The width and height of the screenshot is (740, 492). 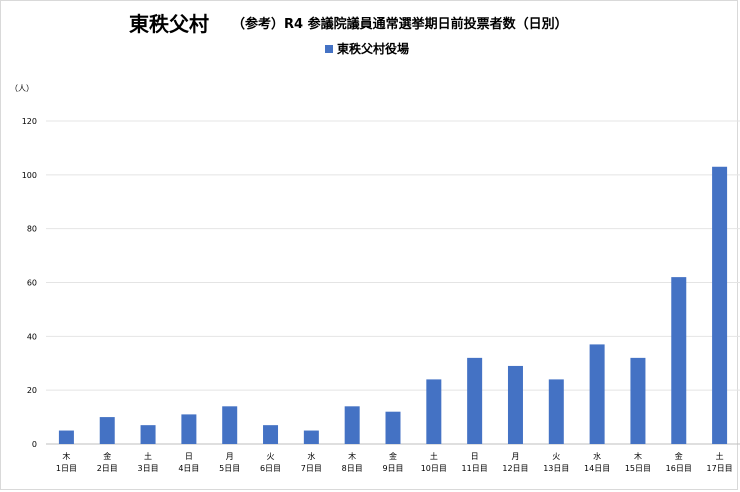 I want to click on x-tick-day: 14日目, so click(x=597, y=468).